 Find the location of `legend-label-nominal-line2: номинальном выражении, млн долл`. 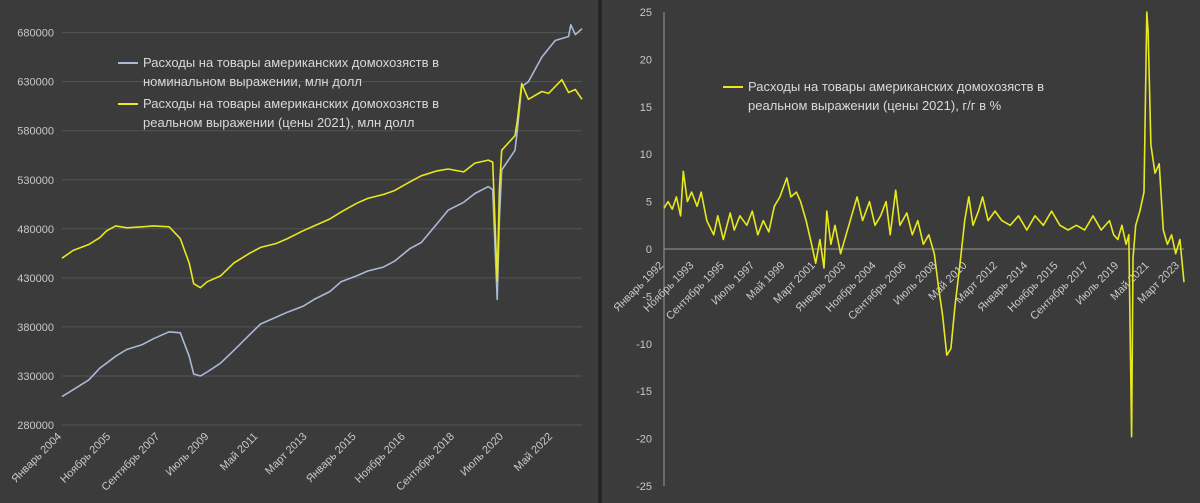

legend-label-nominal-line2: номинальном выражении, млн долл is located at coordinates (252, 81).